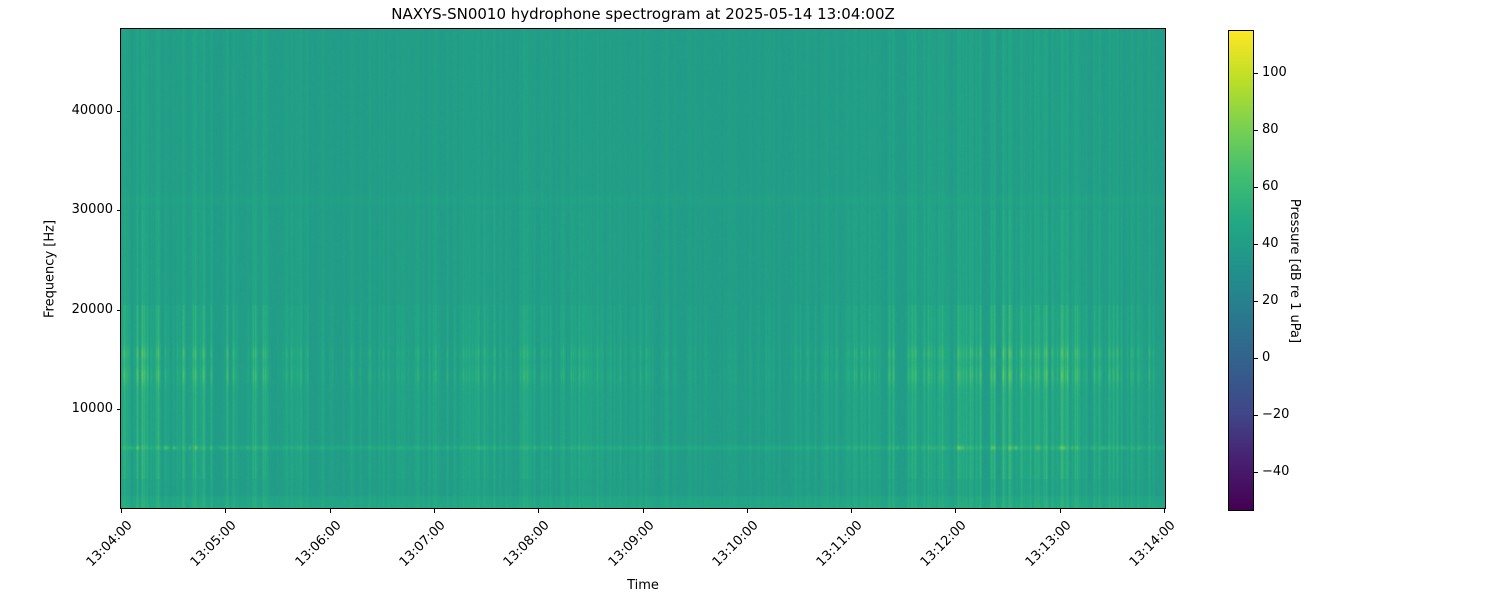  What do you see at coordinates (422, 544) in the screenshot?
I see `x-tick-label: 13:07:00` at bounding box center [422, 544].